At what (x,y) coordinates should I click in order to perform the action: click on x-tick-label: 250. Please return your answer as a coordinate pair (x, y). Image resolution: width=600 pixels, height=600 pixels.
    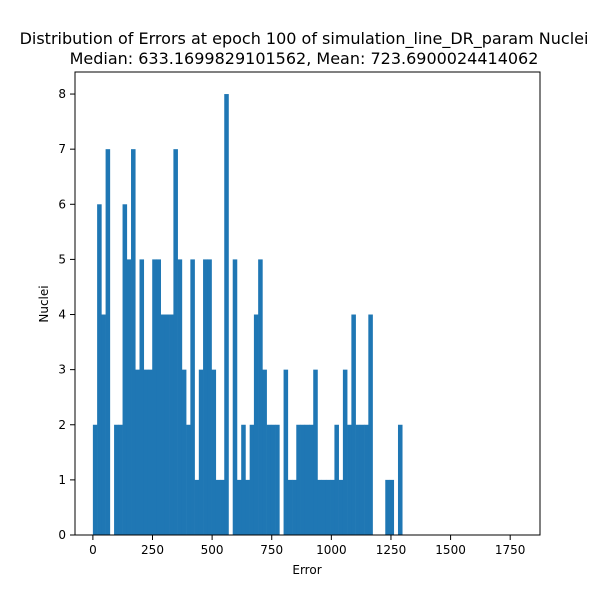
    Looking at the image, I should click on (152, 550).